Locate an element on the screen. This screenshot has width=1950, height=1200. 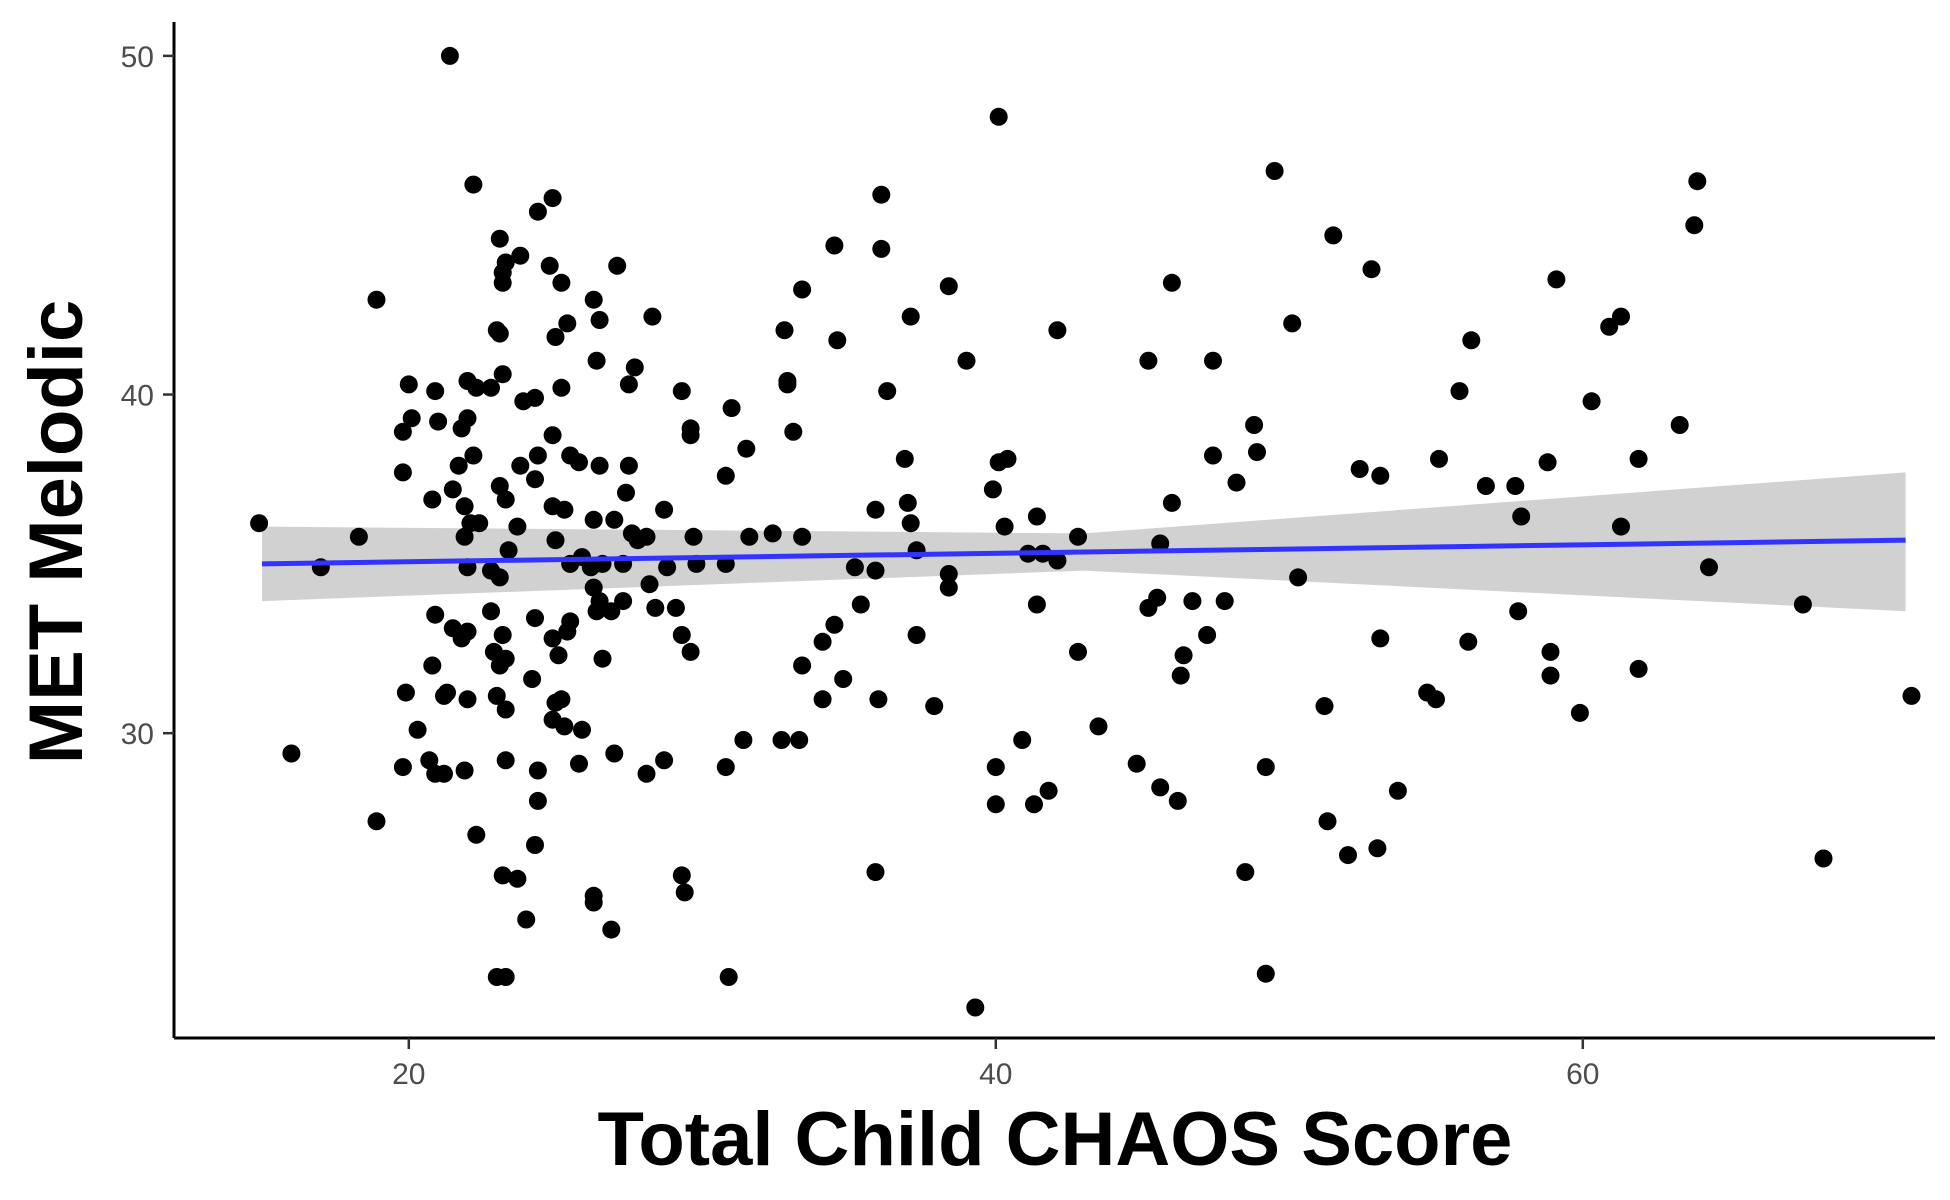
x-tick-label: 40 is located at coordinates (995, 1074).